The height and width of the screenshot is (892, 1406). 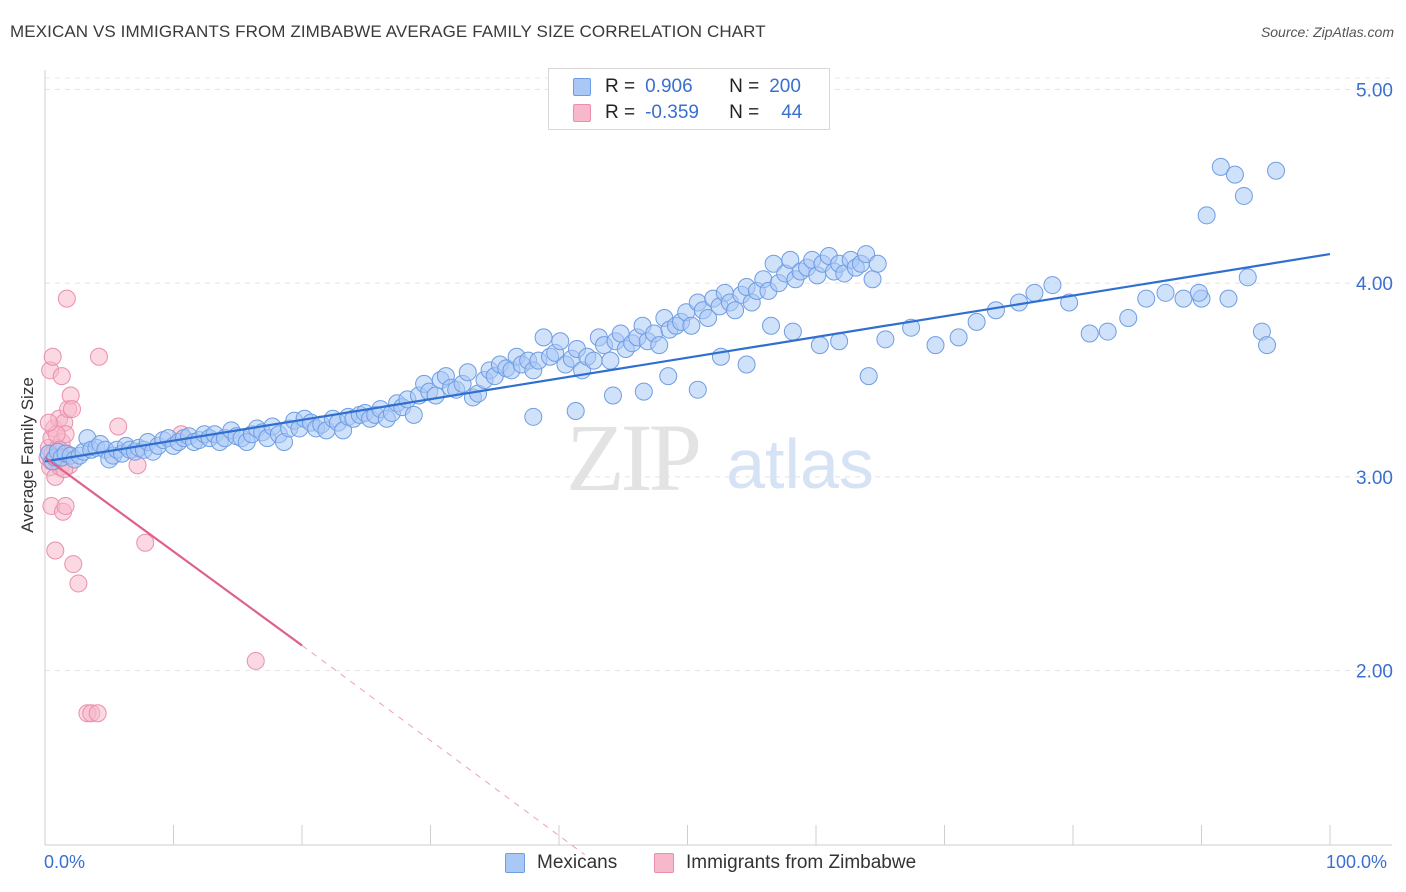 I want to click on series-legend: Mexicans Immigrants from Zimbabwe, so click(x=703, y=864).